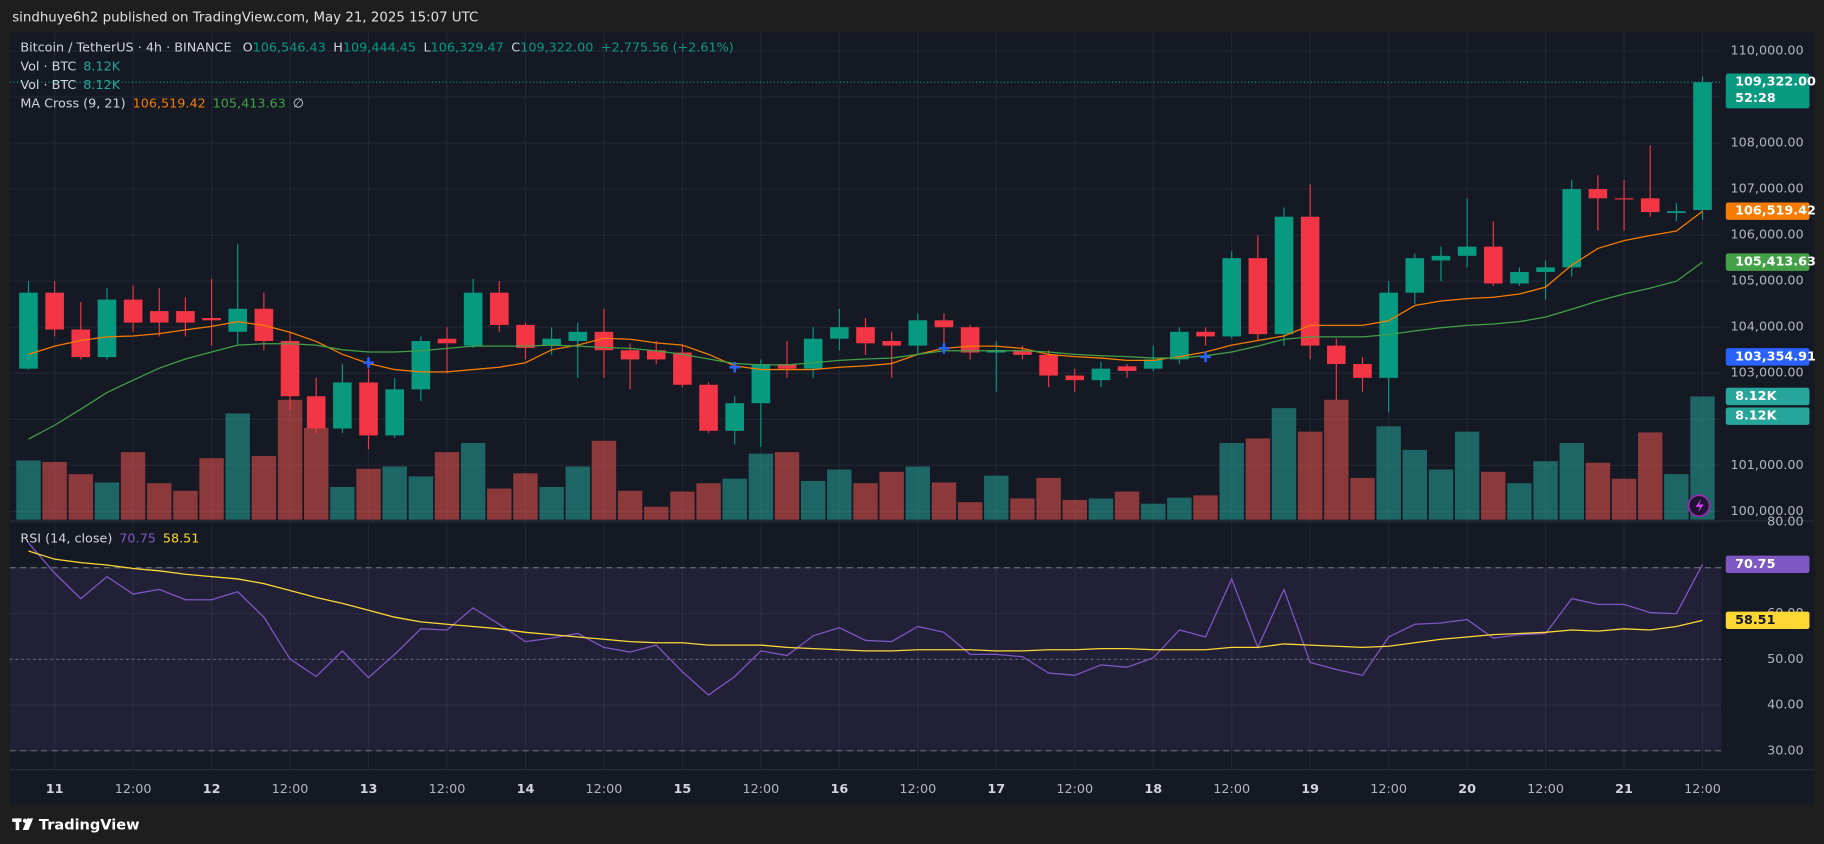 Image resolution: width=1824 pixels, height=844 pixels. Describe the element at coordinates (1699, 505) in the screenshot. I see `alert-icon-glyph` at that location.